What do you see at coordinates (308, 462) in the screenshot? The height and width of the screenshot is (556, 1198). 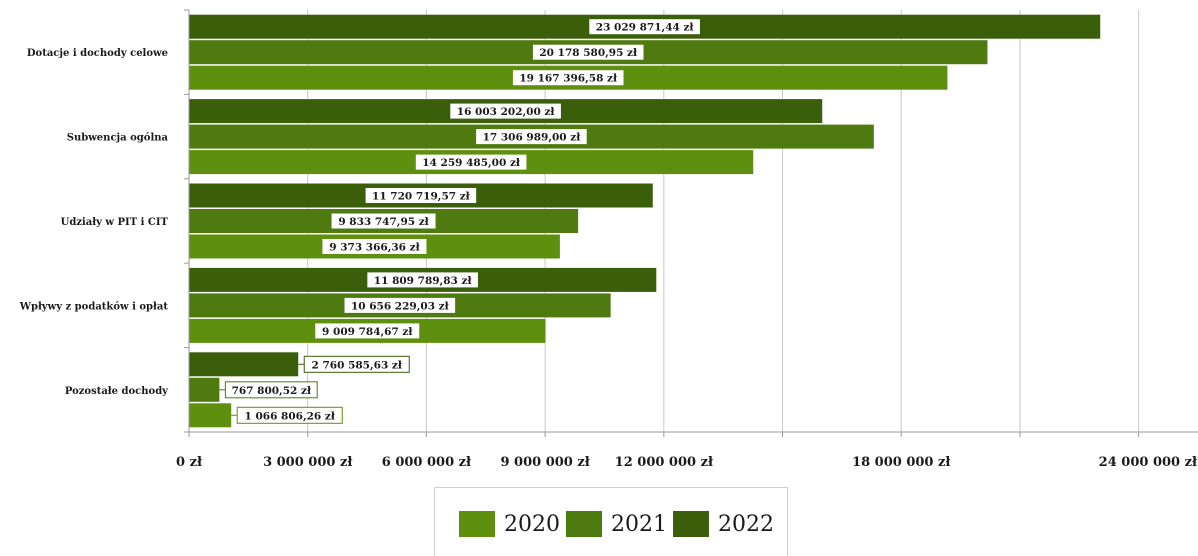 I see `x-tick-label: 3 000 000 zł` at bounding box center [308, 462].